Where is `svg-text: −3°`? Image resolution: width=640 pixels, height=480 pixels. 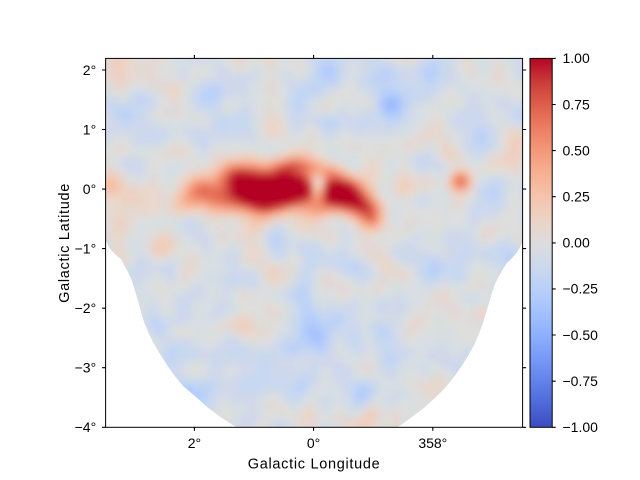
svg-text: −3° is located at coordinates (86, 368).